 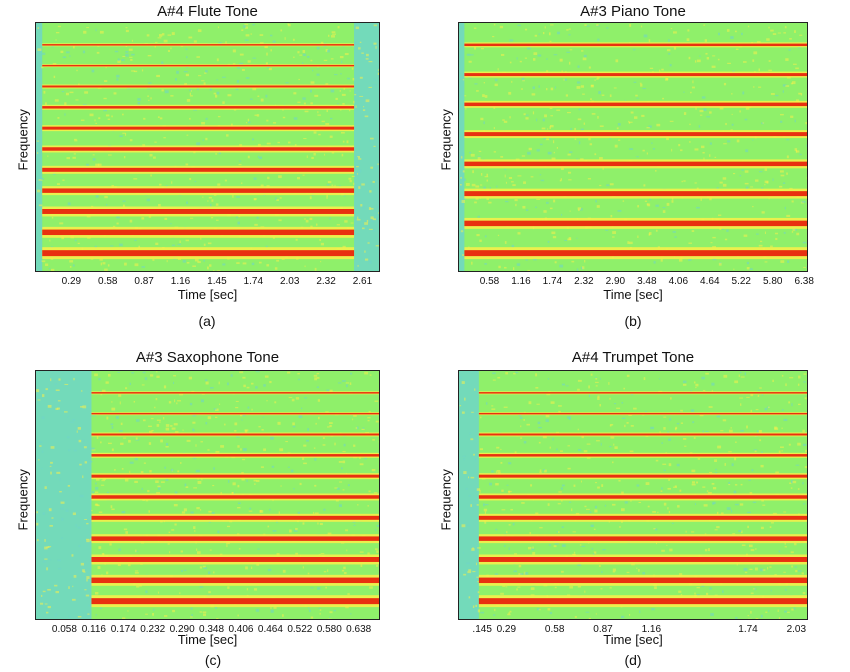 What do you see at coordinates (64, 629) in the screenshot?
I see `x-tick-label: 0.058` at bounding box center [64, 629].